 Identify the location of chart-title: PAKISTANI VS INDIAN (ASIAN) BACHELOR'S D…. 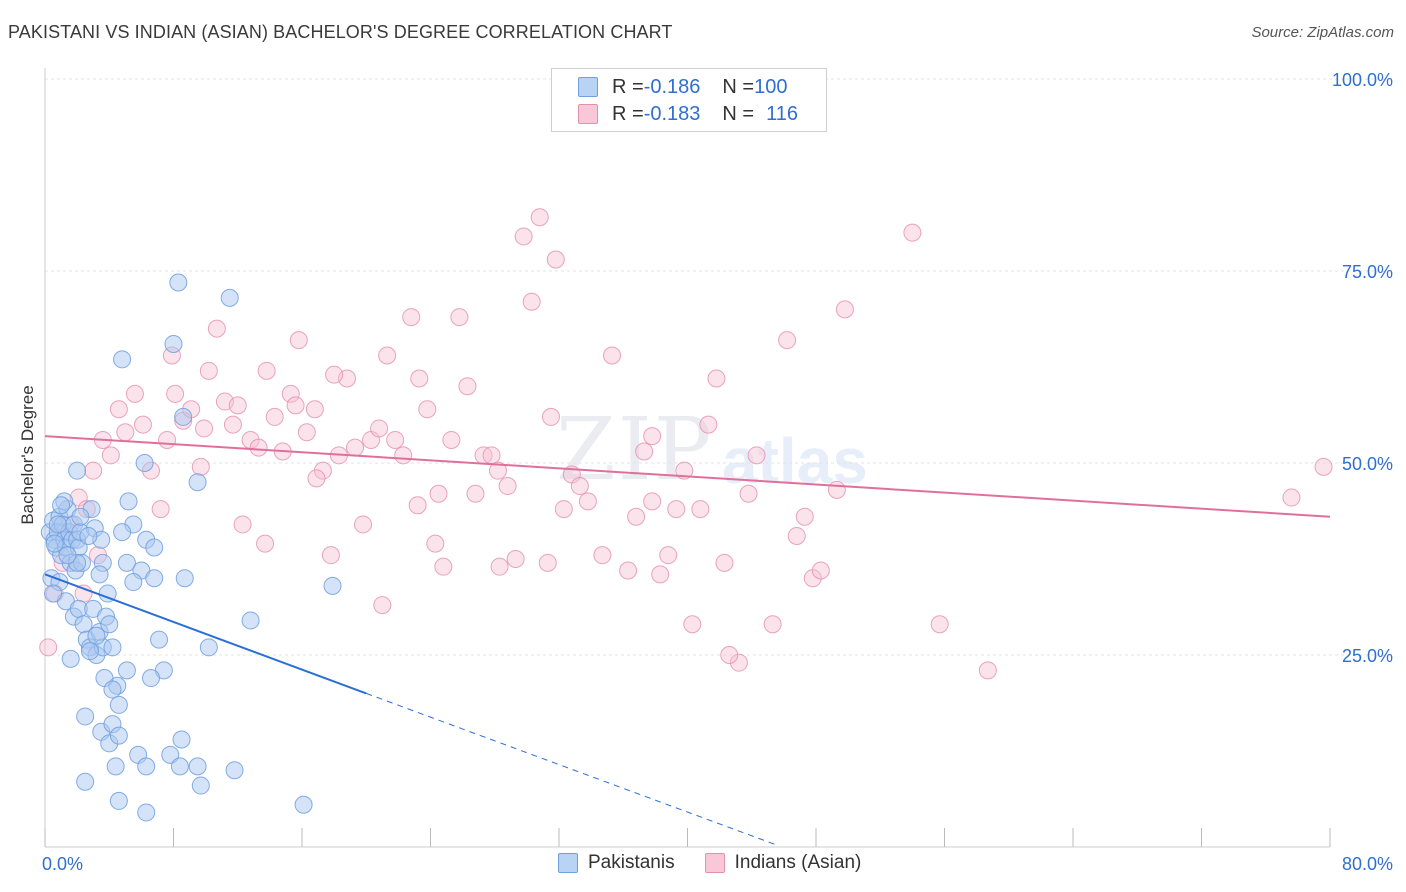
(340, 32).